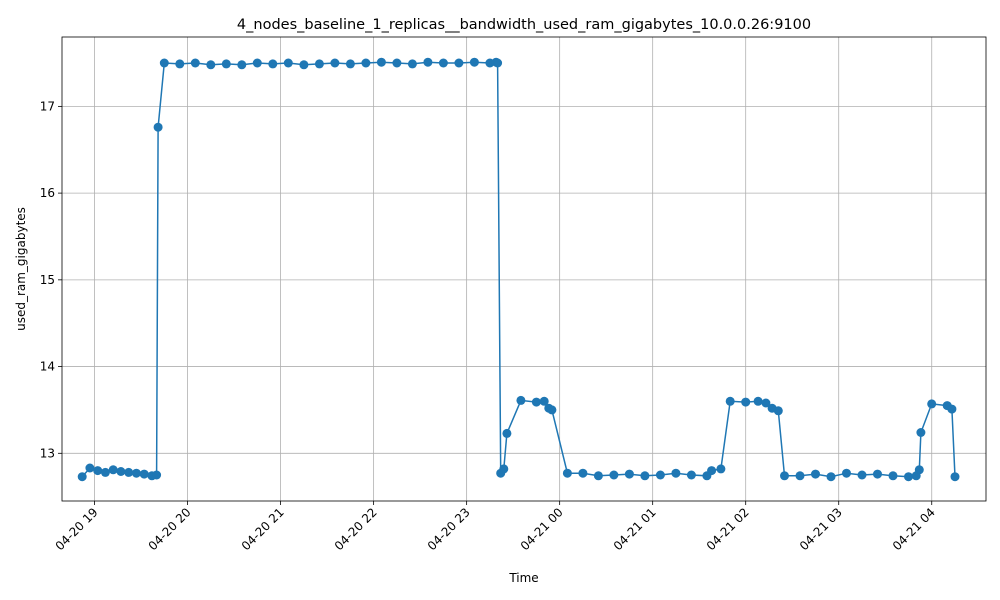  I want to click on y-axis-title: used_ram_gigabytes, so click(21, 269).